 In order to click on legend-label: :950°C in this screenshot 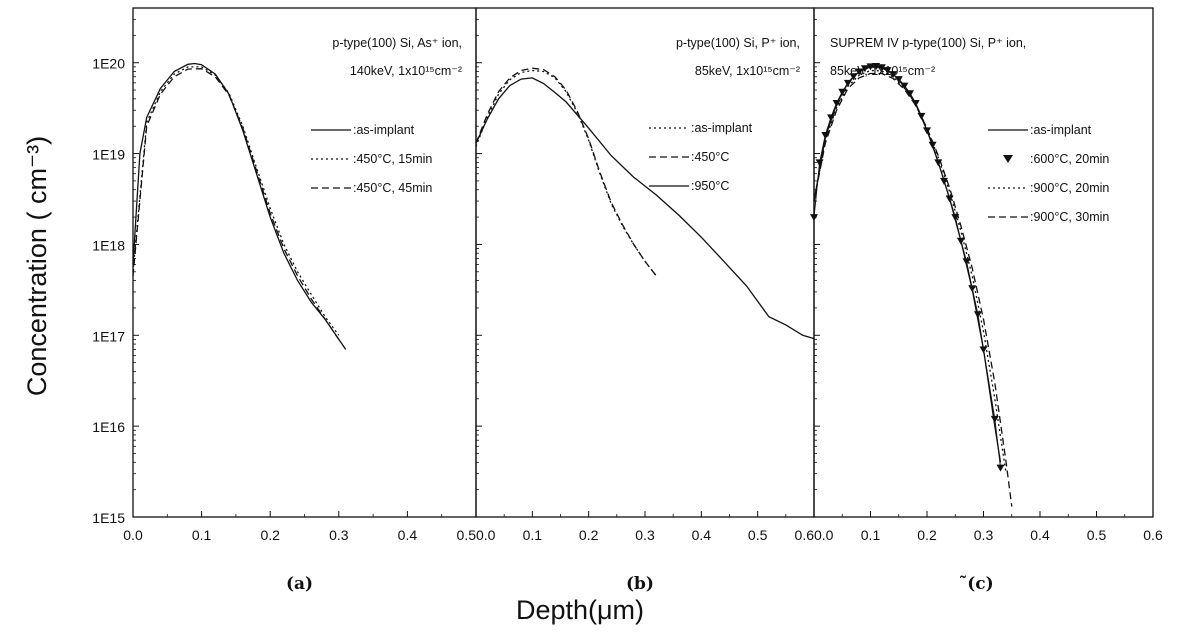, I will do `click(710, 186)`.